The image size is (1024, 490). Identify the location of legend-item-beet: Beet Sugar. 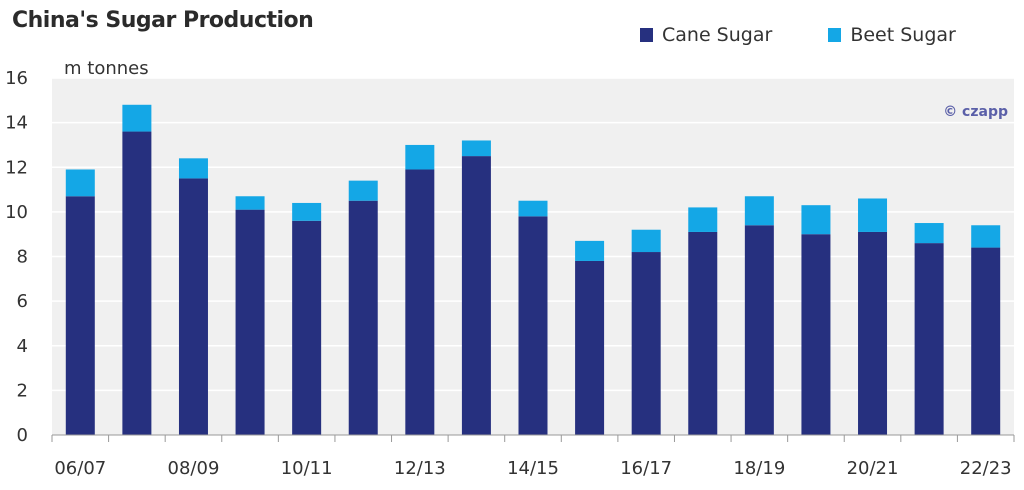
(892, 35).